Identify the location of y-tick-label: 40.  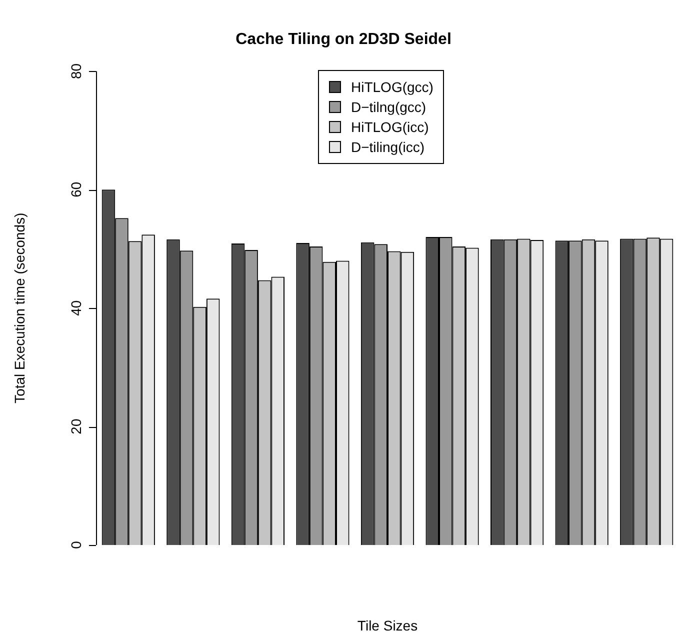
(76, 308).